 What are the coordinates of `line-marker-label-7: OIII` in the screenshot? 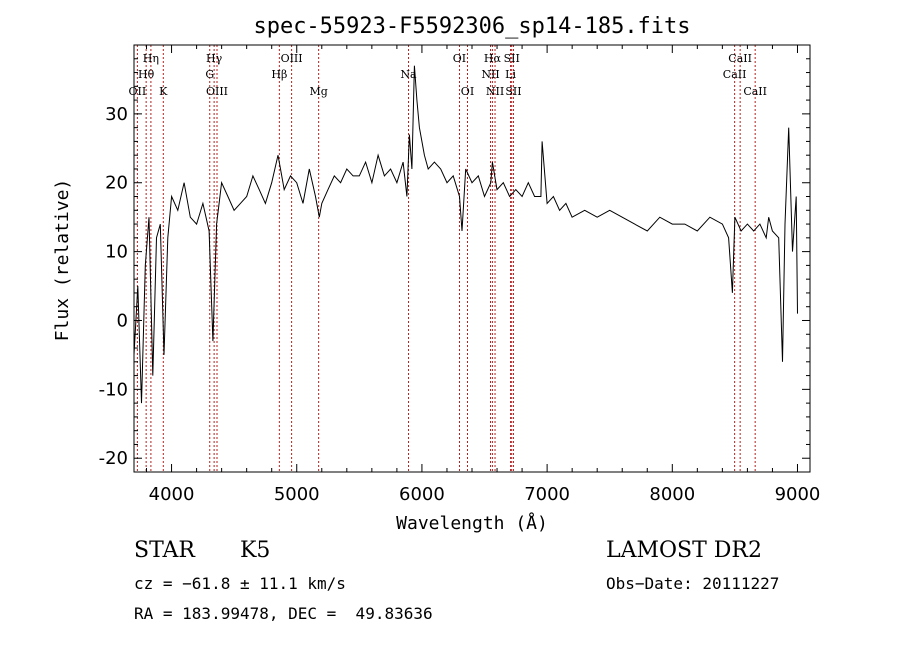 It's located at (292, 58).